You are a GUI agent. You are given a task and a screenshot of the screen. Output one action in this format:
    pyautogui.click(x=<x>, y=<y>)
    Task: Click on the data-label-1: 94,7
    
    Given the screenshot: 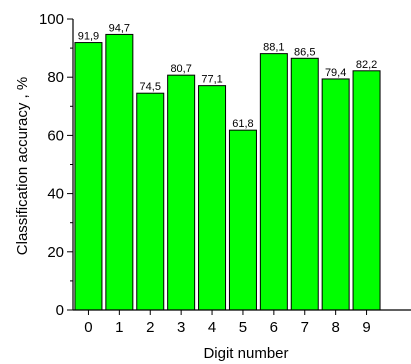 What is the action you would take?
    pyautogui.click(x=119, y=28)
    